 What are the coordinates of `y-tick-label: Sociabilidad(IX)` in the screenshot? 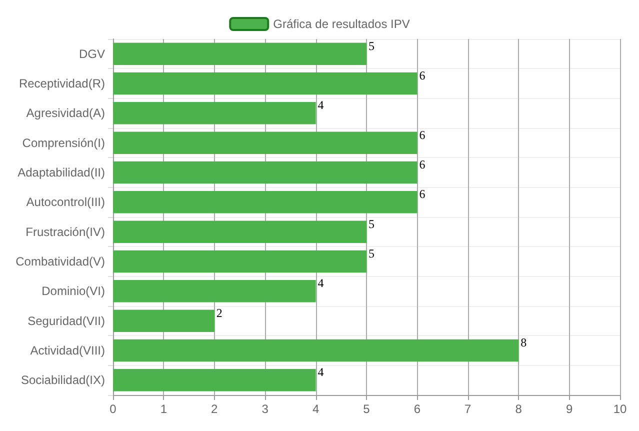 It's located at (62, 380).